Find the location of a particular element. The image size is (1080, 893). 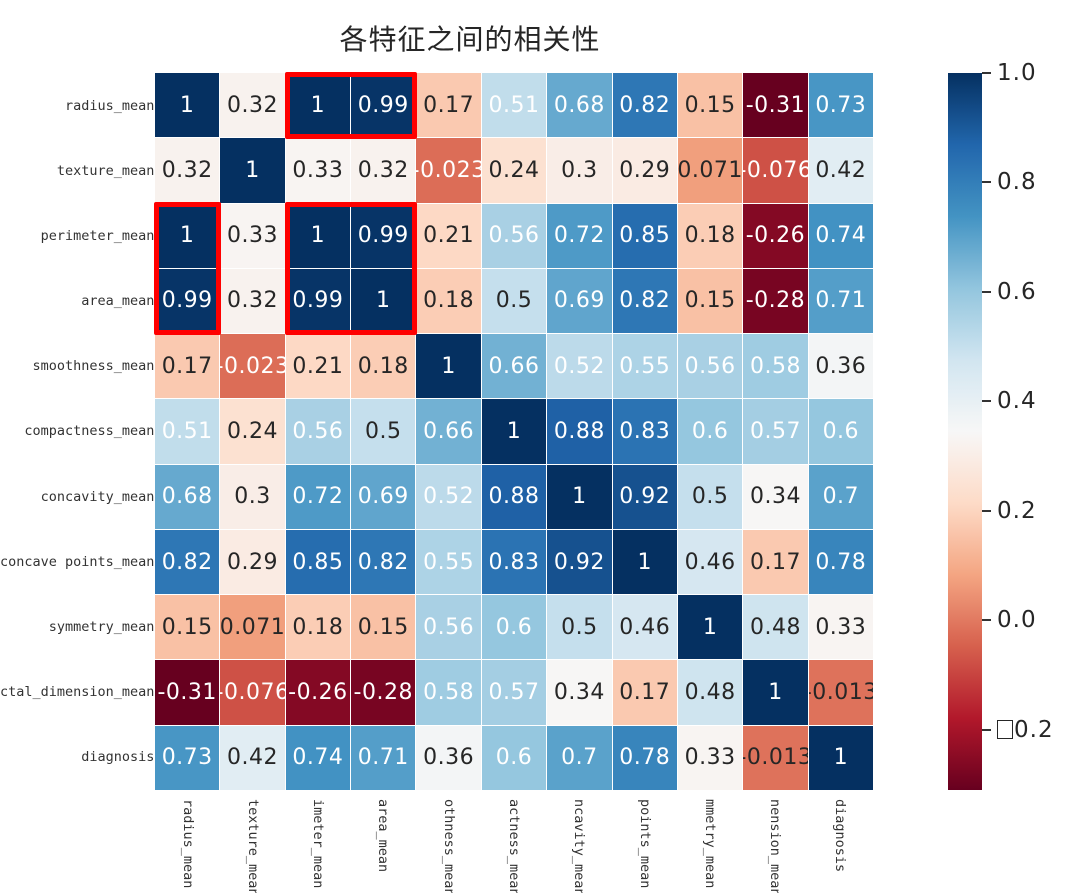

heatmap-cell: 0.42 is located at coordinates (252, 757).